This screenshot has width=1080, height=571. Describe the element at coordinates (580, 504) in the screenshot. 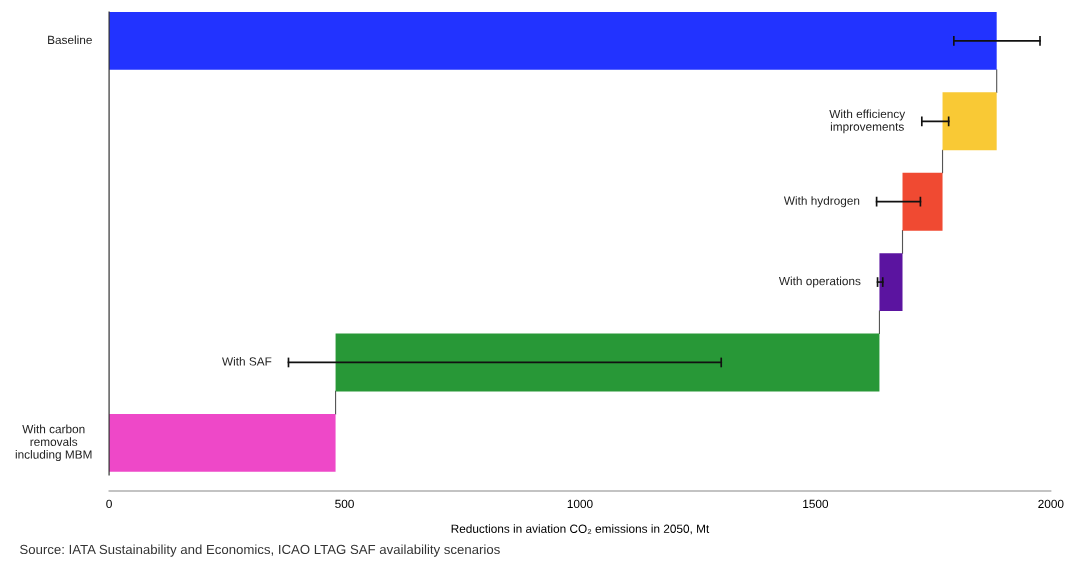

I see `x-tick-label: 1000` at that location.